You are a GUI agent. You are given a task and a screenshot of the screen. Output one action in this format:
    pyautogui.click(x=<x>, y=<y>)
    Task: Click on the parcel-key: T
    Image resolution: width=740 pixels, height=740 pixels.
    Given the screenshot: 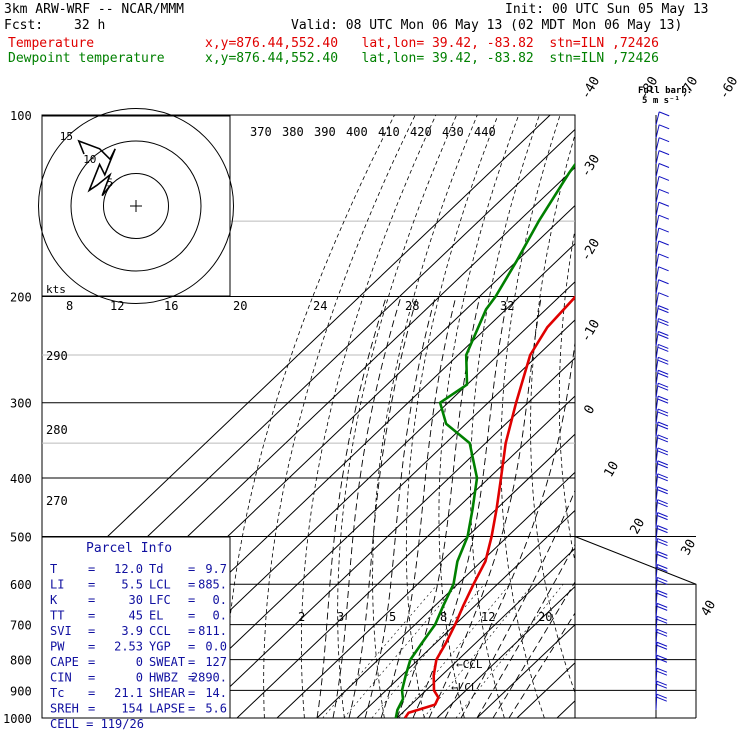 What is the action you would take?
    pyautogui.click(x=53, y=569)
    